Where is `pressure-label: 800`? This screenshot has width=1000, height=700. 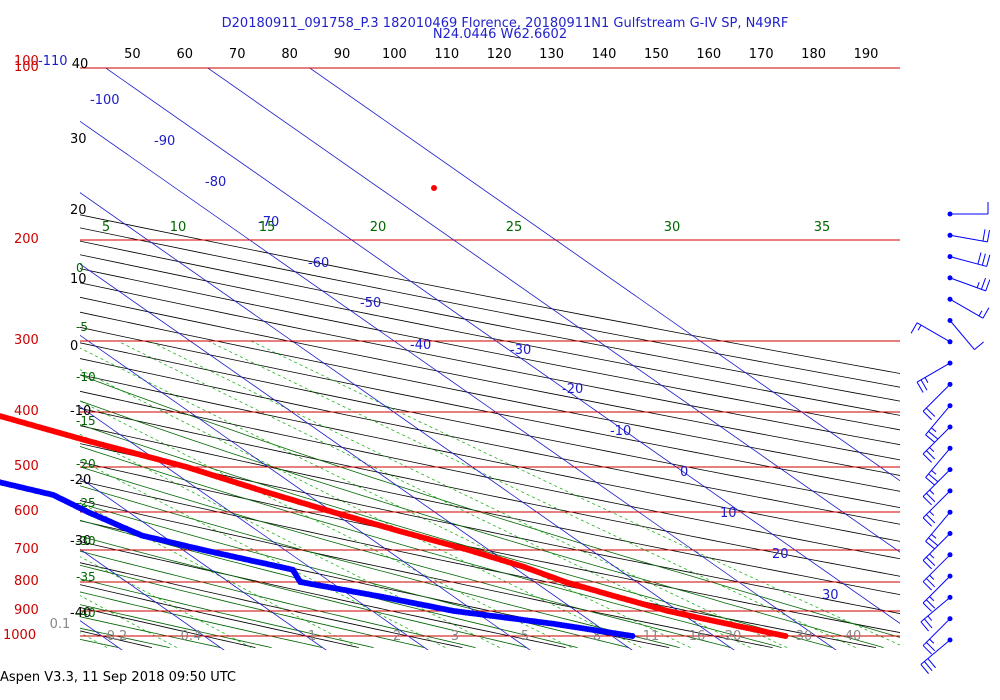 pressure-label: 800 is located at coordinates (26, 581).